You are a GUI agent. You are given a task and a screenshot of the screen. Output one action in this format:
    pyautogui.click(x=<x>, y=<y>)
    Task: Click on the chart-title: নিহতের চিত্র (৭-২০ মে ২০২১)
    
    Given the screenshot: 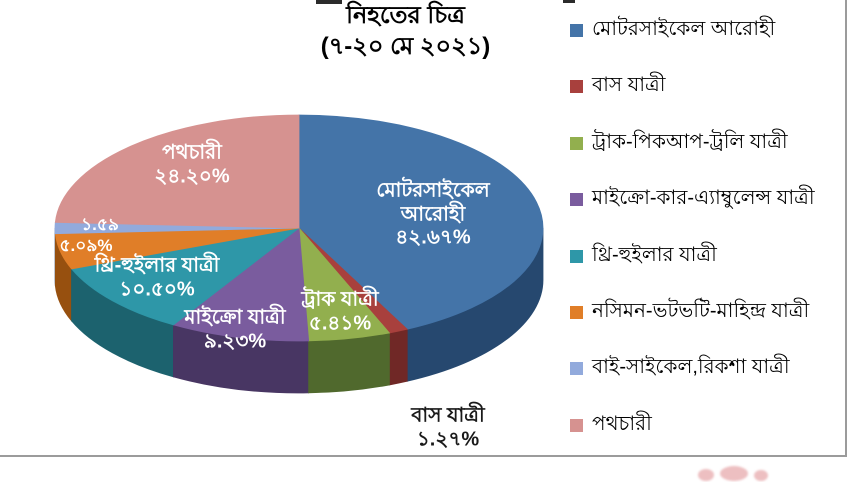 What is the action you would take?
    pyautogui.click(x=405, y=31)
    